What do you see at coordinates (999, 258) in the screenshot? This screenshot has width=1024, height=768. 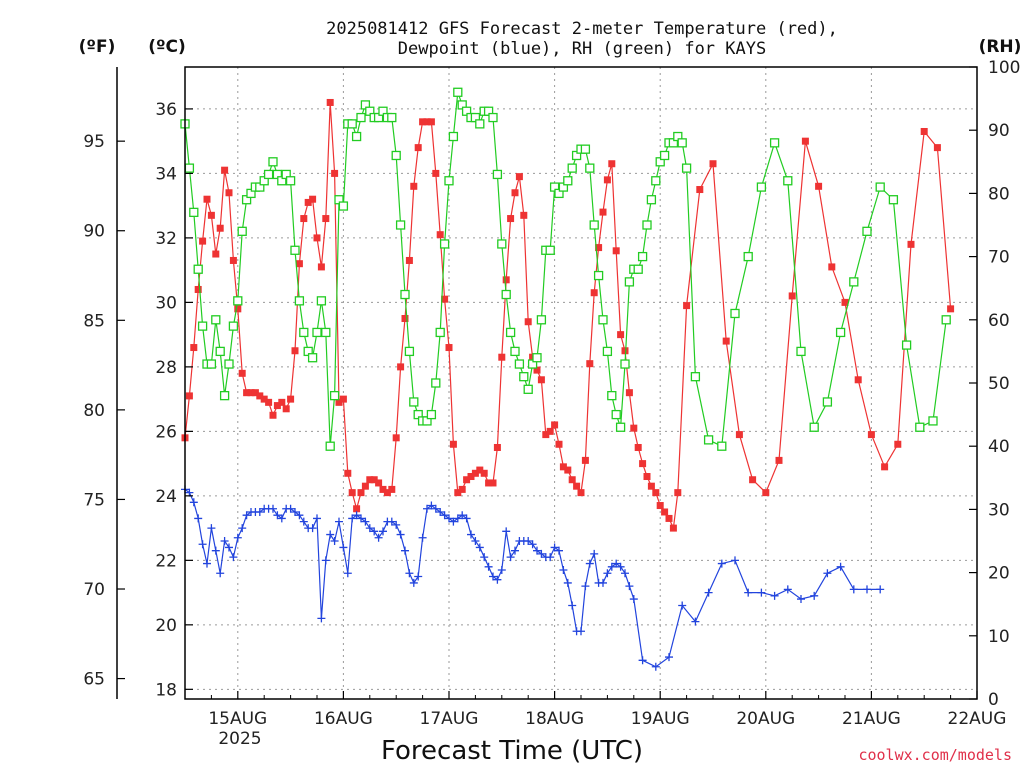 I see `rh-tick-label: 70` at bounding box center [999, 258].